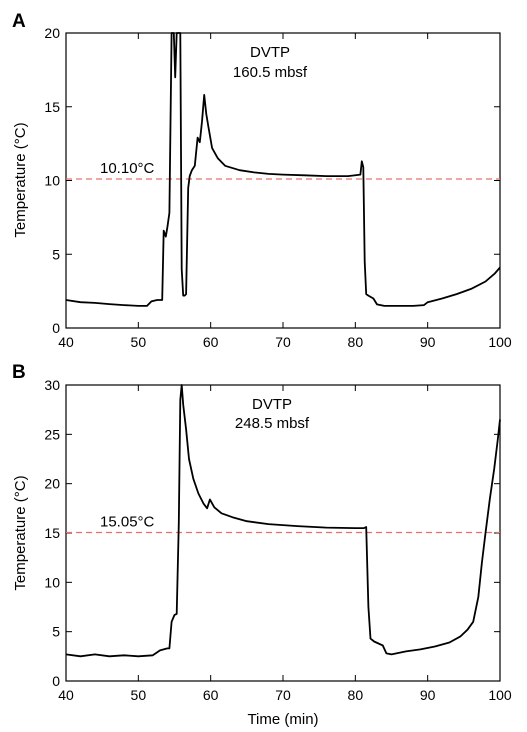  What do you see at coordinates (270, 52) in the screenshot?
I see `annotation-a-line1: DVTP` at bounding box center [270, 52].